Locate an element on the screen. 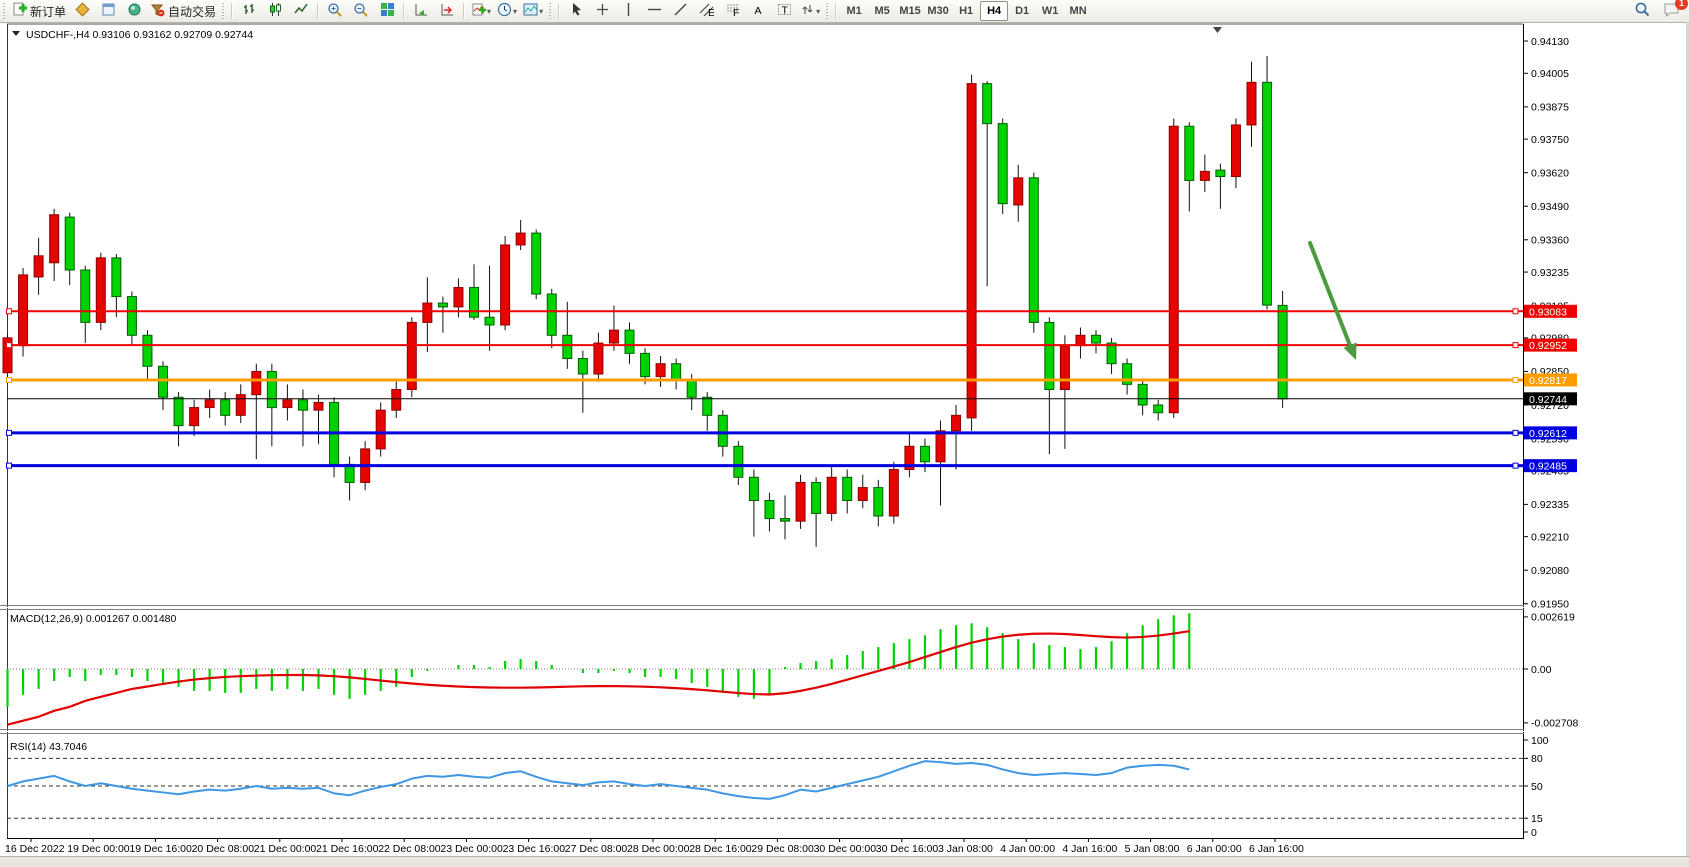 The image size is (1689, 867). templates-icon is located at coordinates (530, 11).